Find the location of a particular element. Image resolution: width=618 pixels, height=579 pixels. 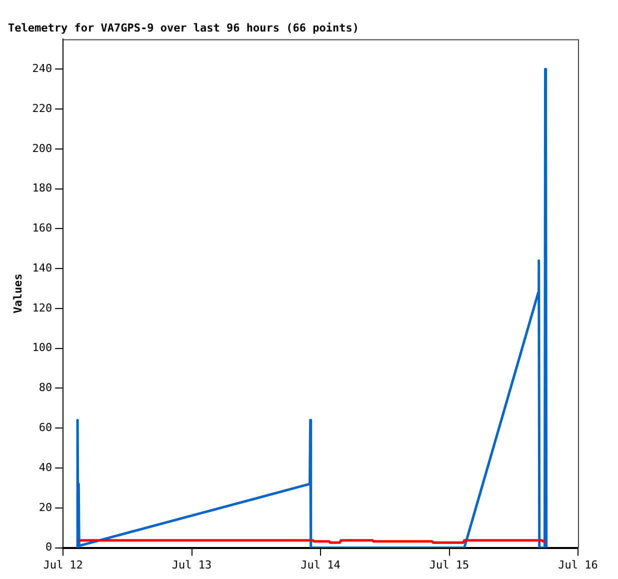

x-tick-label: Jul 14 is located at coordinates (320, 565).